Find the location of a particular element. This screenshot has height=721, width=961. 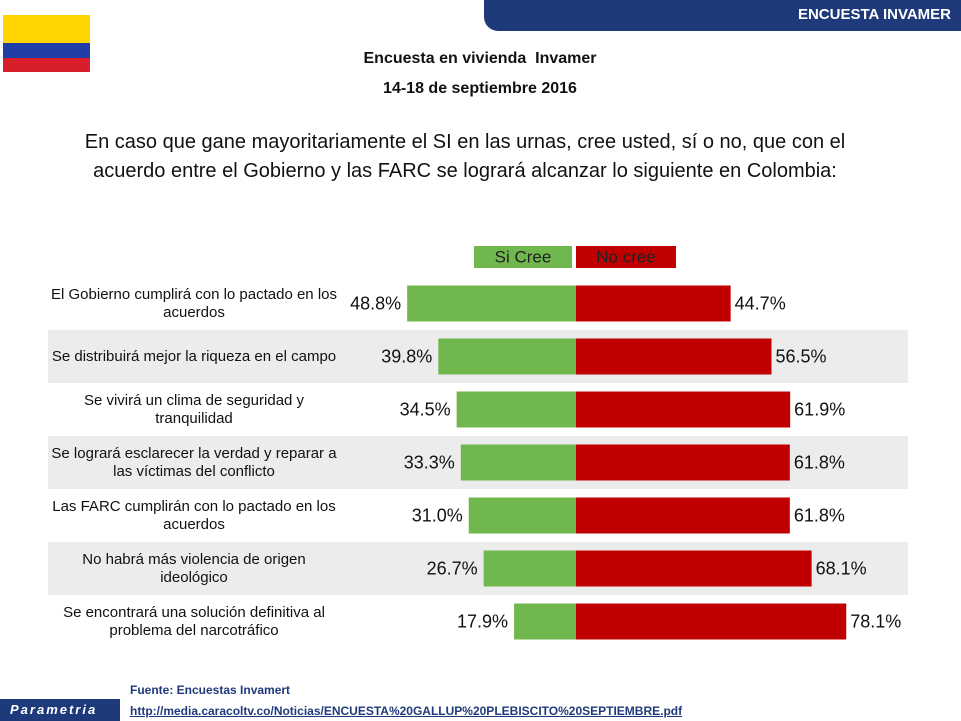

logo-banner is located at coordinates (60, 710).